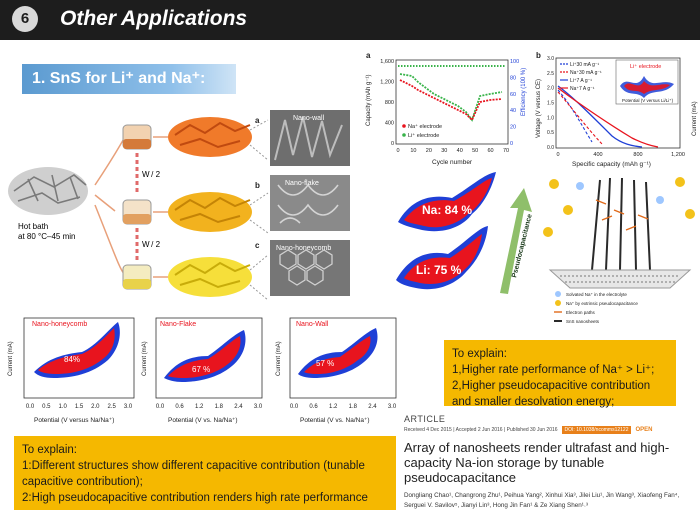 The height and width of the screenshot is (525, 700). I want to click on plot-a-xtick-6: 60, so click(491, 151).